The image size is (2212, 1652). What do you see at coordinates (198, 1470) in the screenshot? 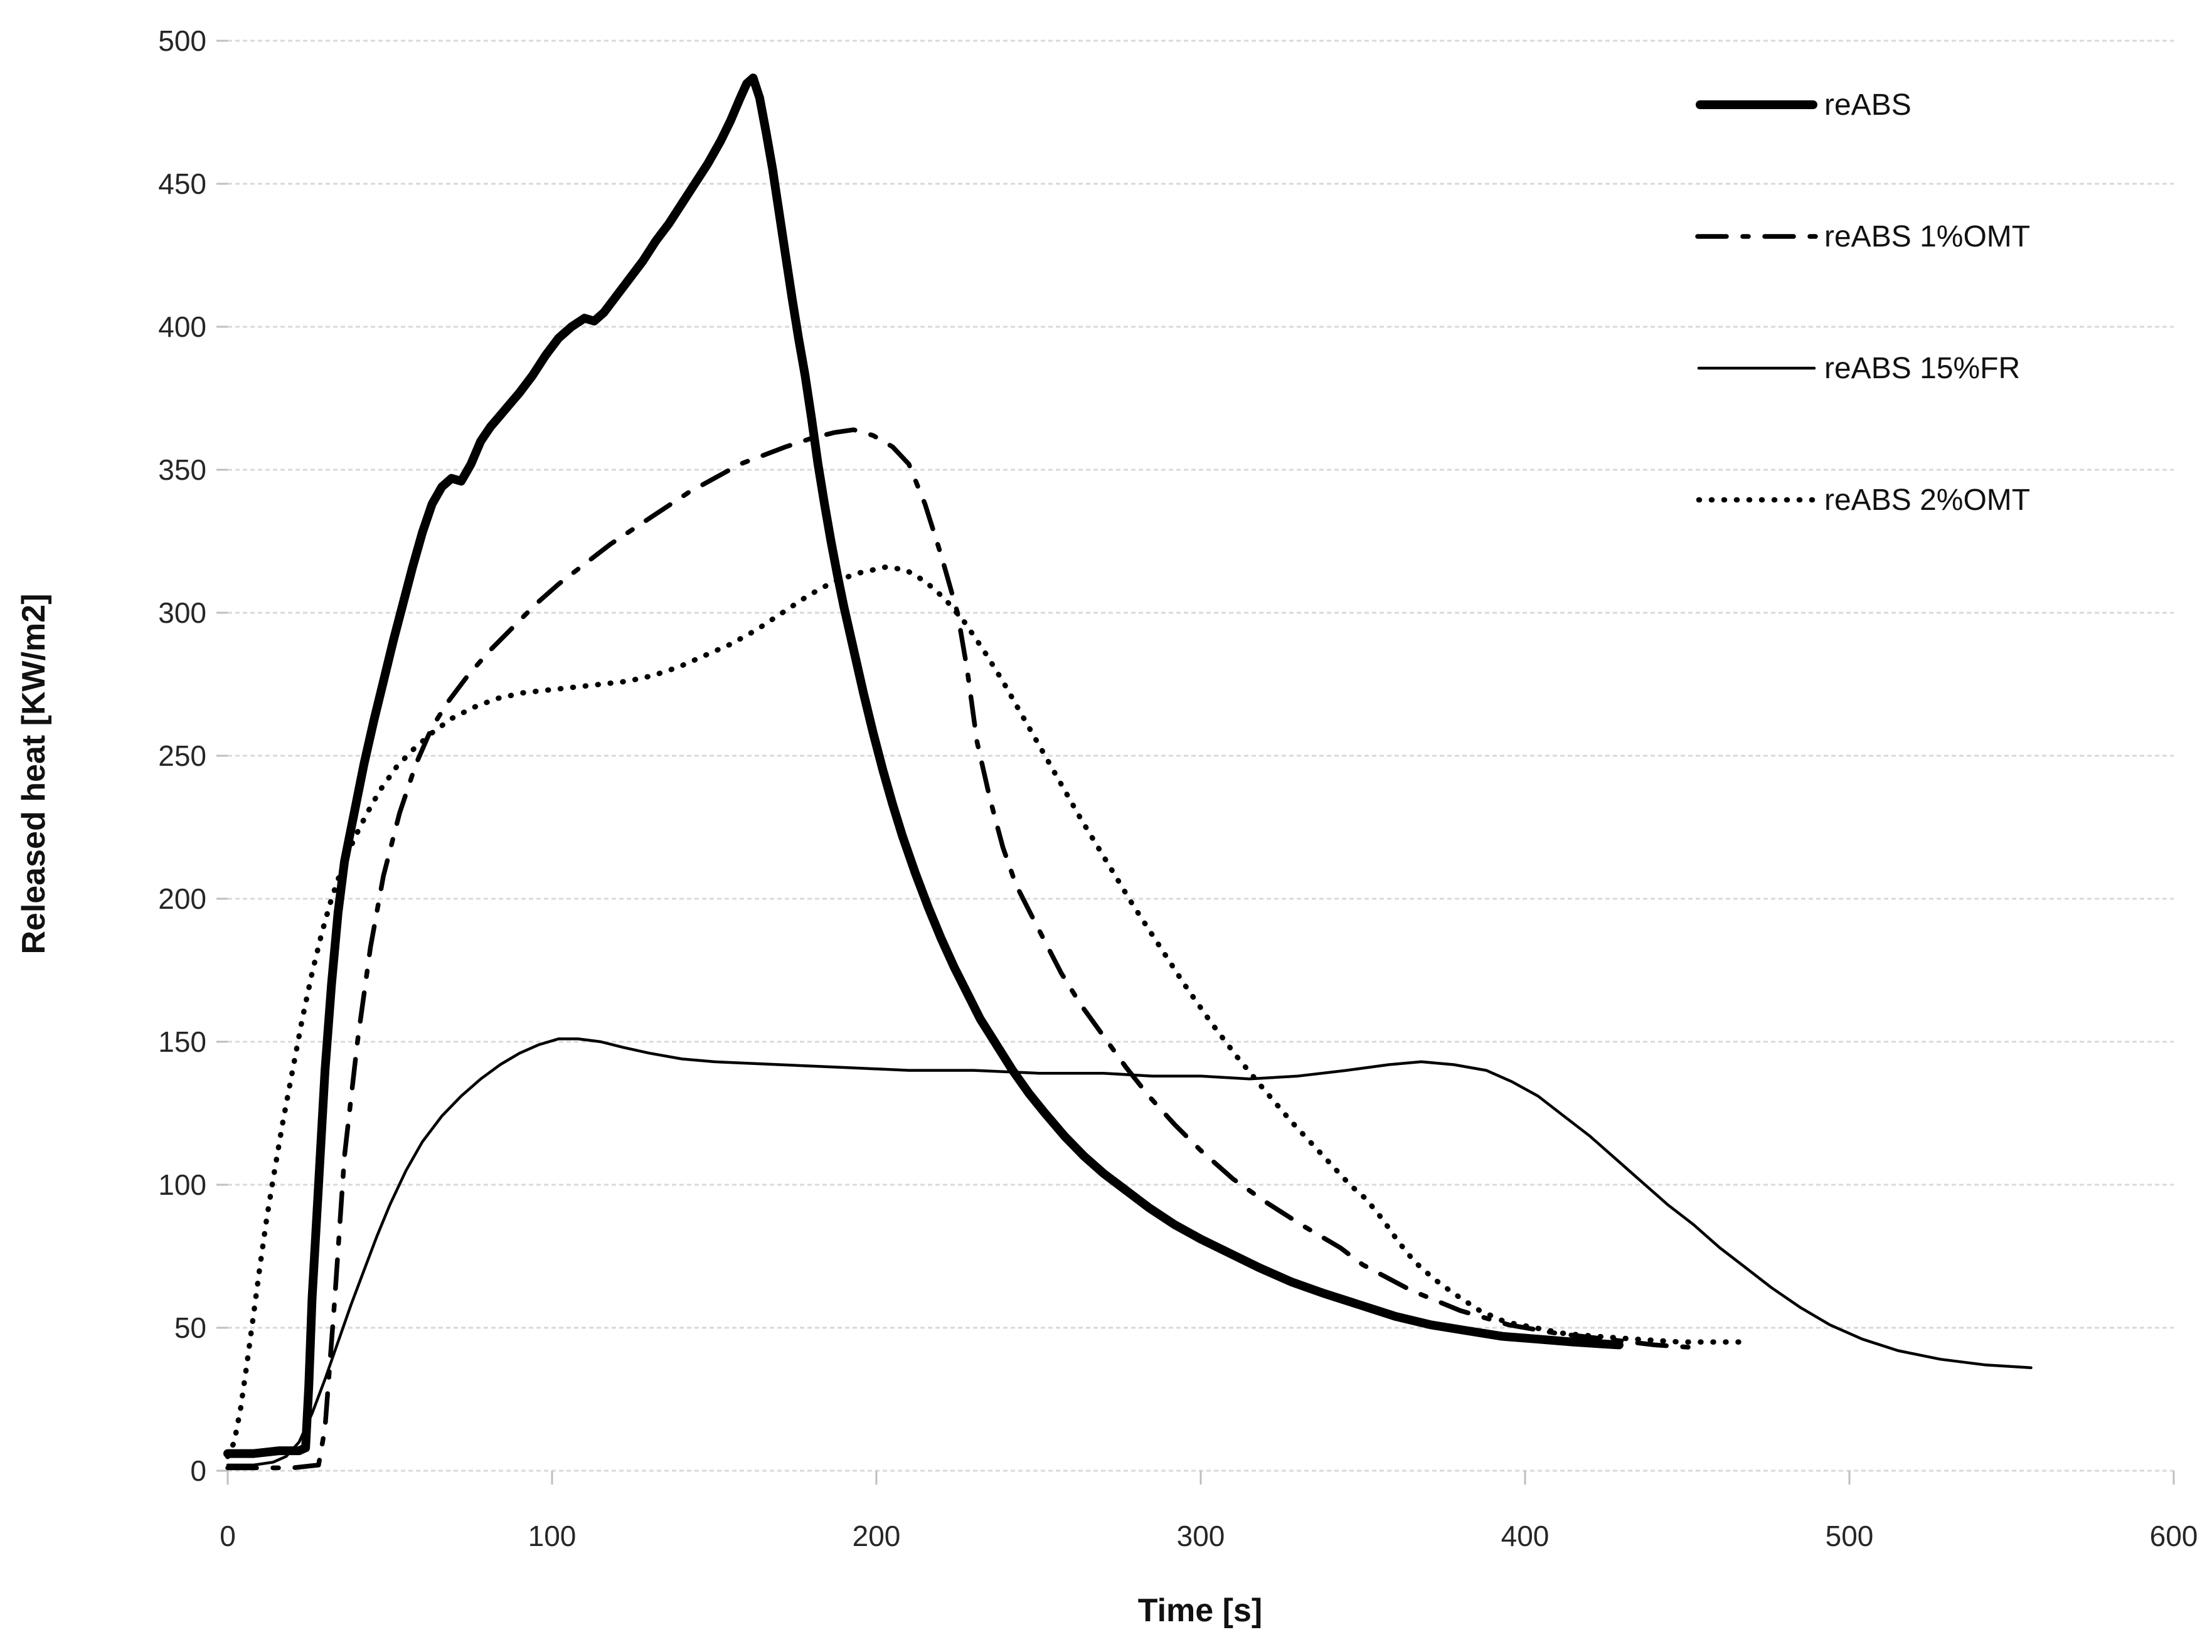
I see `y-tick-label-0: 0` at bounding box center [198, 1470].